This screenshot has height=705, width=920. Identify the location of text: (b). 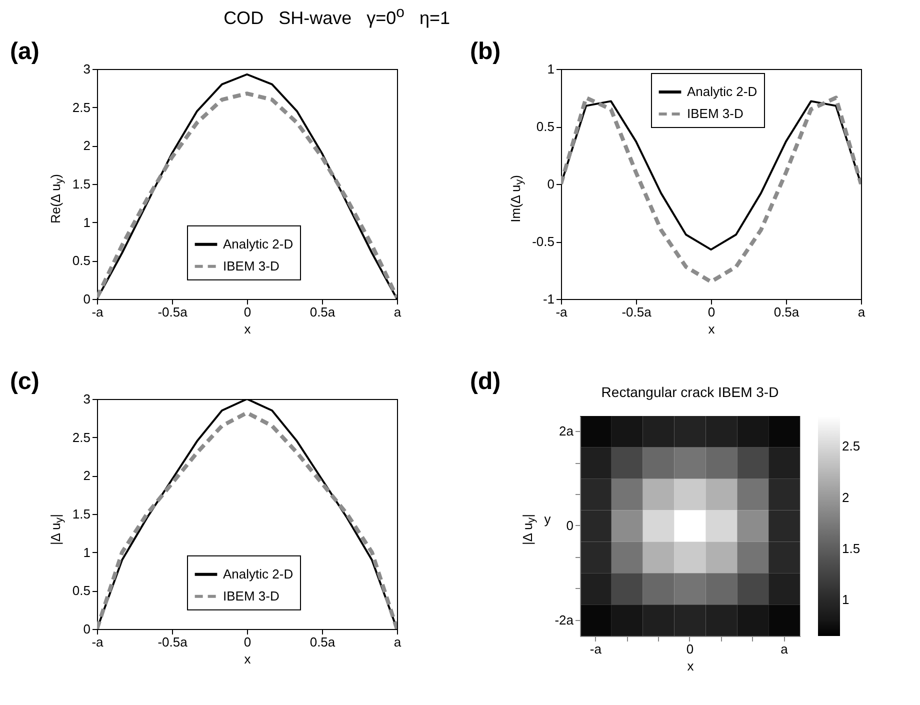
(485, 52).